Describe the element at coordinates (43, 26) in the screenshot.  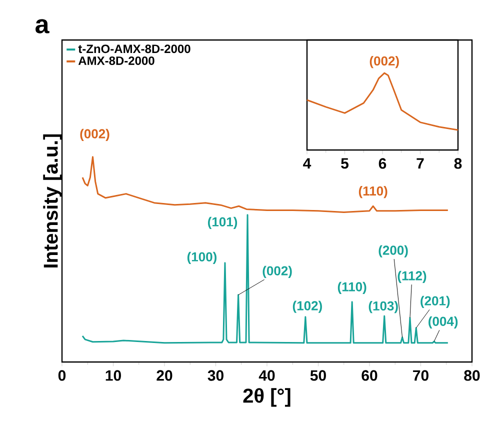
I see `text: a` at that location.